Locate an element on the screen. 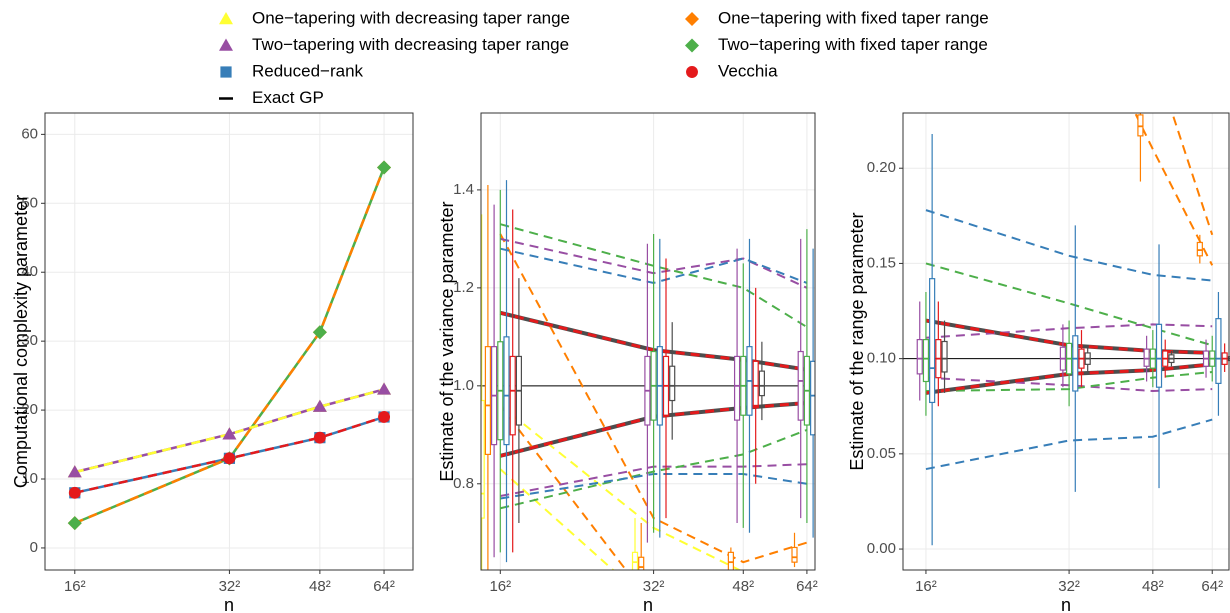 This screenshot has width=1230, height=613. y-tick-label: 0.00 is located at coordinates (881, 548).